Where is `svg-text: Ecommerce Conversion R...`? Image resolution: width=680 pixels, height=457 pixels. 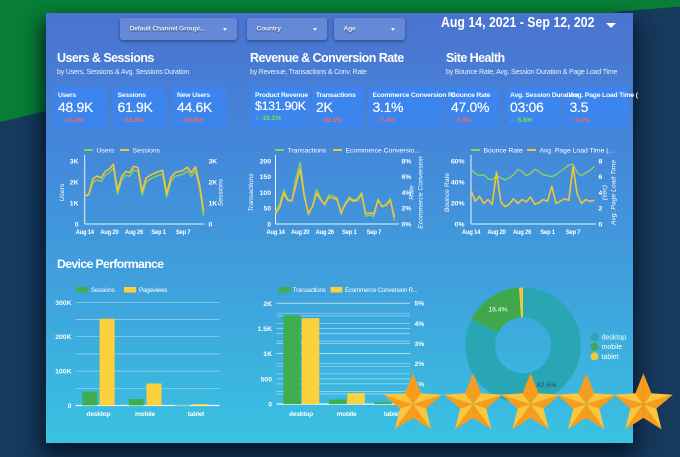 svg-text: Ecommerce Conversion R... is located at coordinates (381, 290).